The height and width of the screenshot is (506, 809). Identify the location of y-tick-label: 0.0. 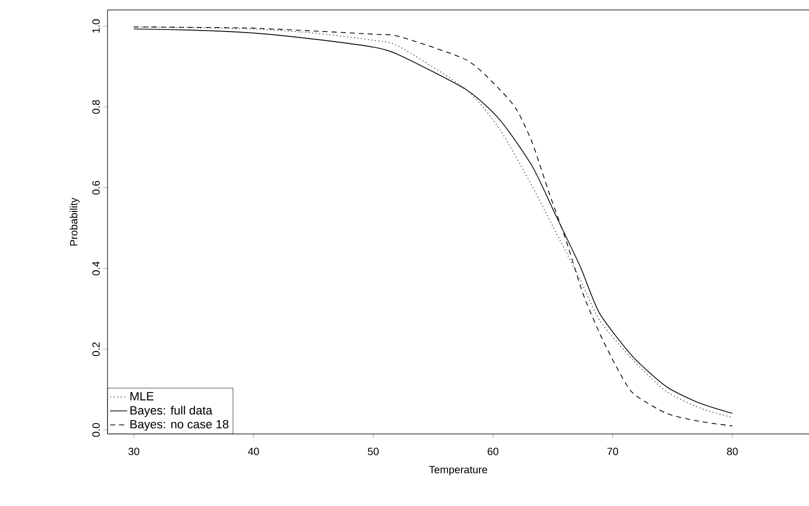
(96, 430).